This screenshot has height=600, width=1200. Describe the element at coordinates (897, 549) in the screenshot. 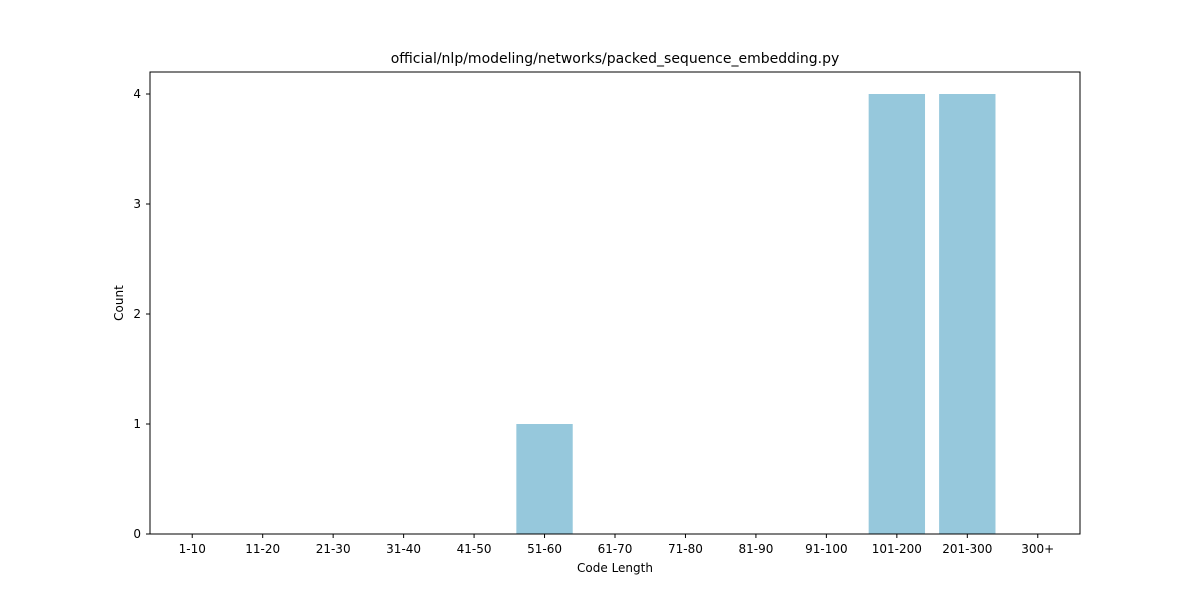

I see `x-tick-label: 101-200` at that location.